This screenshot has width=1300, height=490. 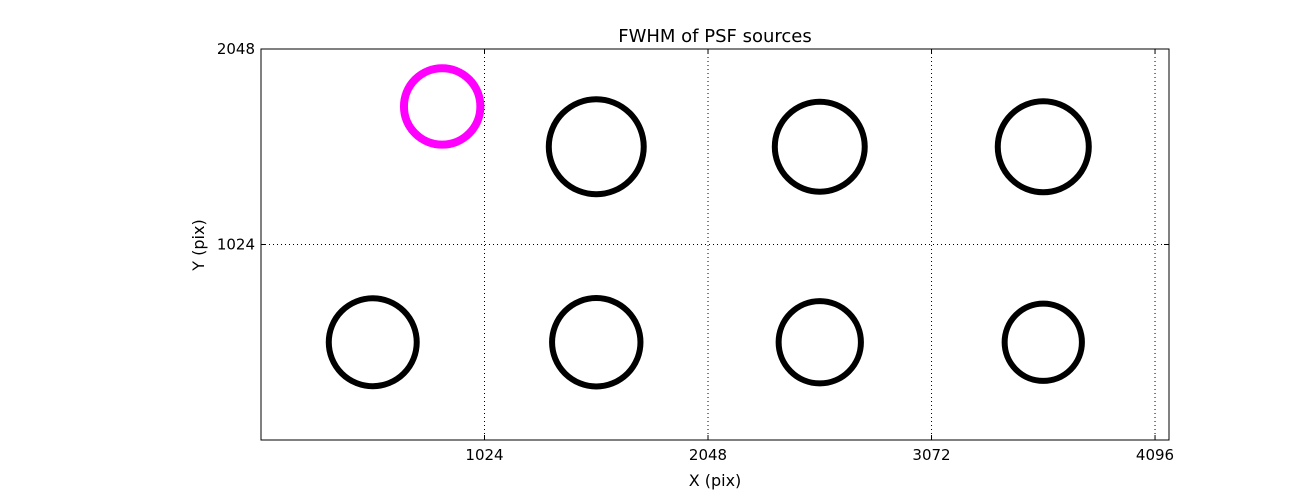 What do you see at coordinates (442, 106) in the screenshot?
I see `highlighted-psf-circle` at bounding box center [442, 106].